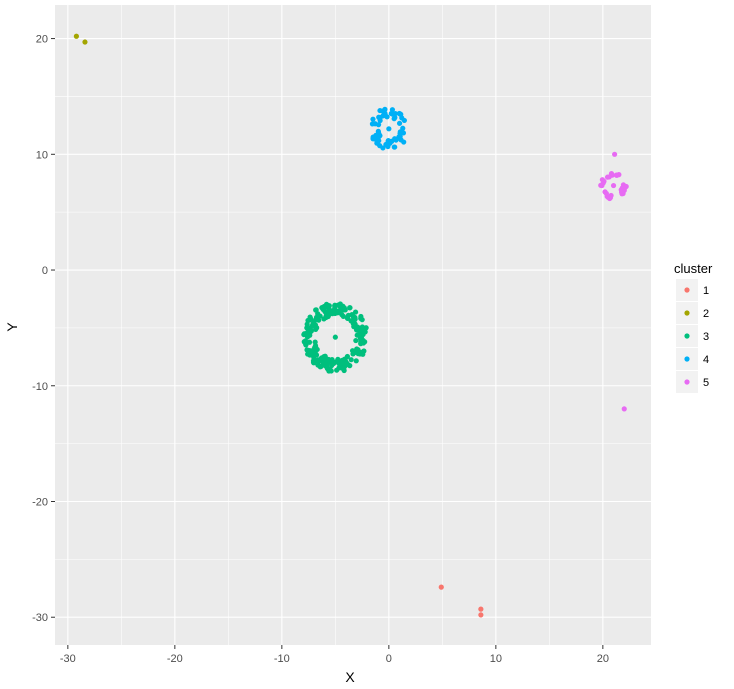 Image resolution: width=734 pixels, height=689 pixels. Describe the element at coordinates (706, 383) in the screenshot. I see `legend-label-cluster-5: 5` at that location.